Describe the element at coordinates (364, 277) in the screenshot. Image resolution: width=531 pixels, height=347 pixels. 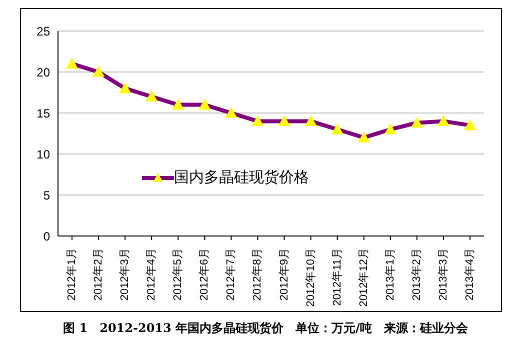
I see `x-tick-label: 2012年12月` at that location.